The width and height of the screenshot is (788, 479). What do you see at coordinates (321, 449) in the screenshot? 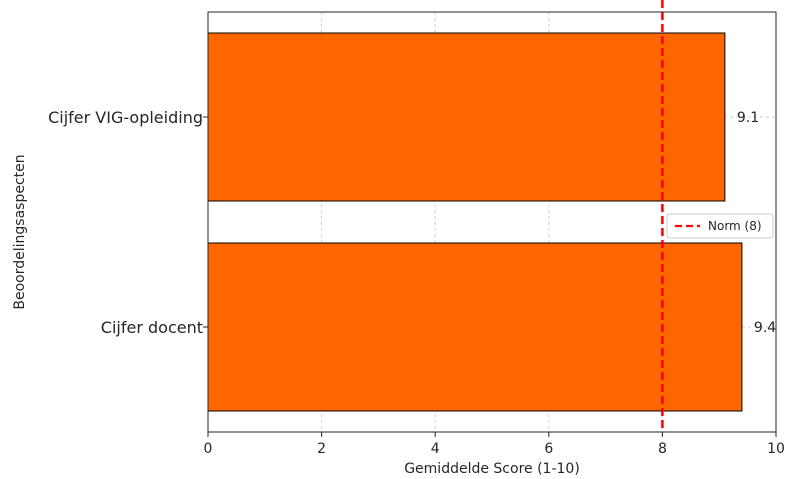
I see `x-tick-label: 2` at bounding box center [321, 449].